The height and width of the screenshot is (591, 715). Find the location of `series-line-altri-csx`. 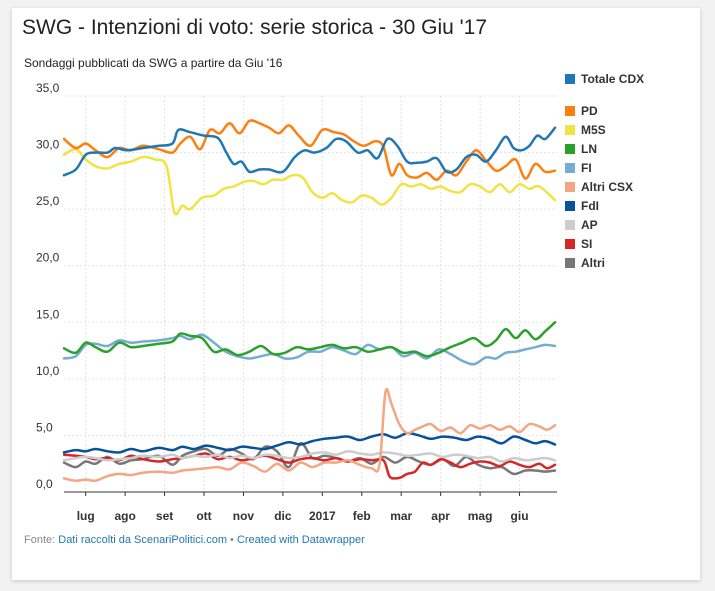

series-line-altri-csx is located at coordinates (309, 435).